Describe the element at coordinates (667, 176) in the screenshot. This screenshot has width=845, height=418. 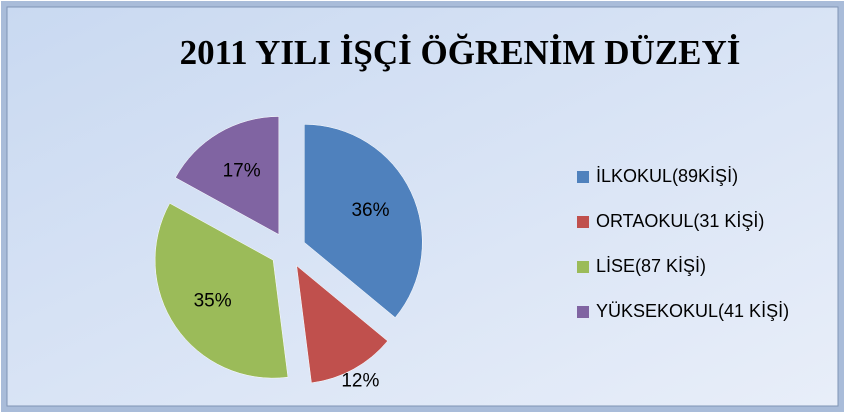
I see `legend-label: İLKOKUL(89KİŞİ)` at that location.